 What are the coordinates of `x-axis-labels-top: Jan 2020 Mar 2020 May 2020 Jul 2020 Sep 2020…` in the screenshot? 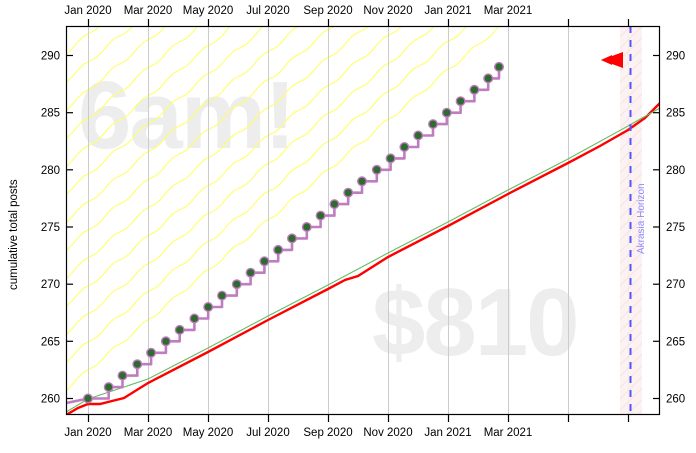 It's located at (298, 11).